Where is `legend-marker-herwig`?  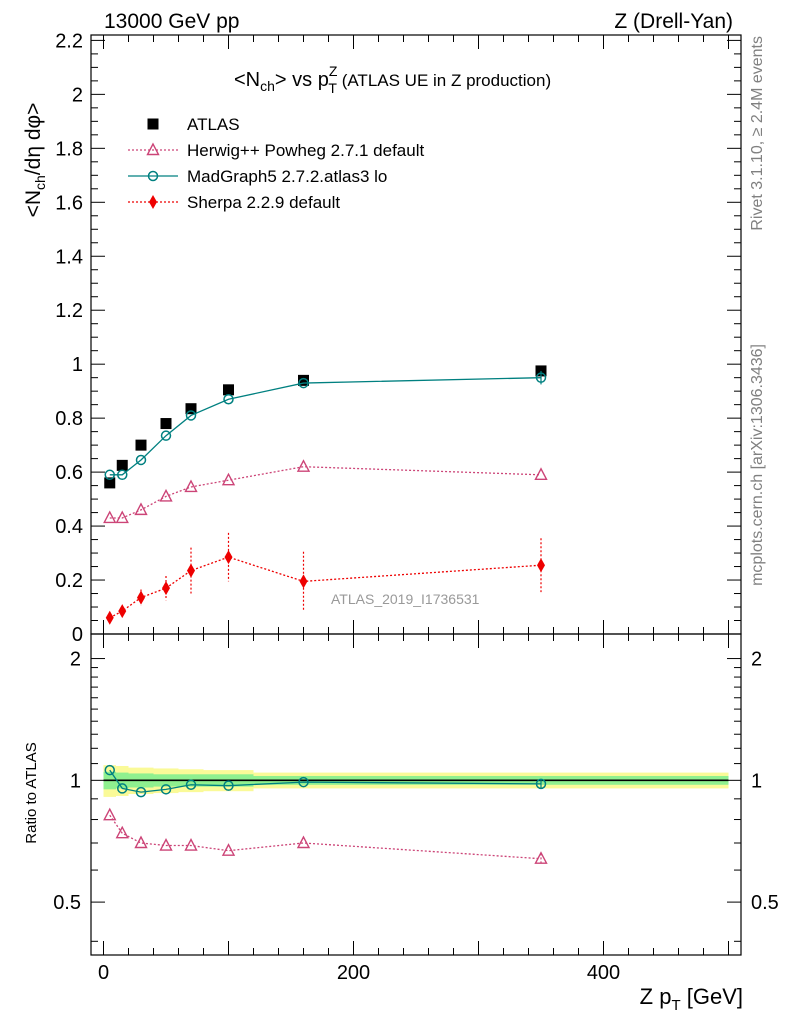
legend-marker-herwig is located at coordinates (153, 149).